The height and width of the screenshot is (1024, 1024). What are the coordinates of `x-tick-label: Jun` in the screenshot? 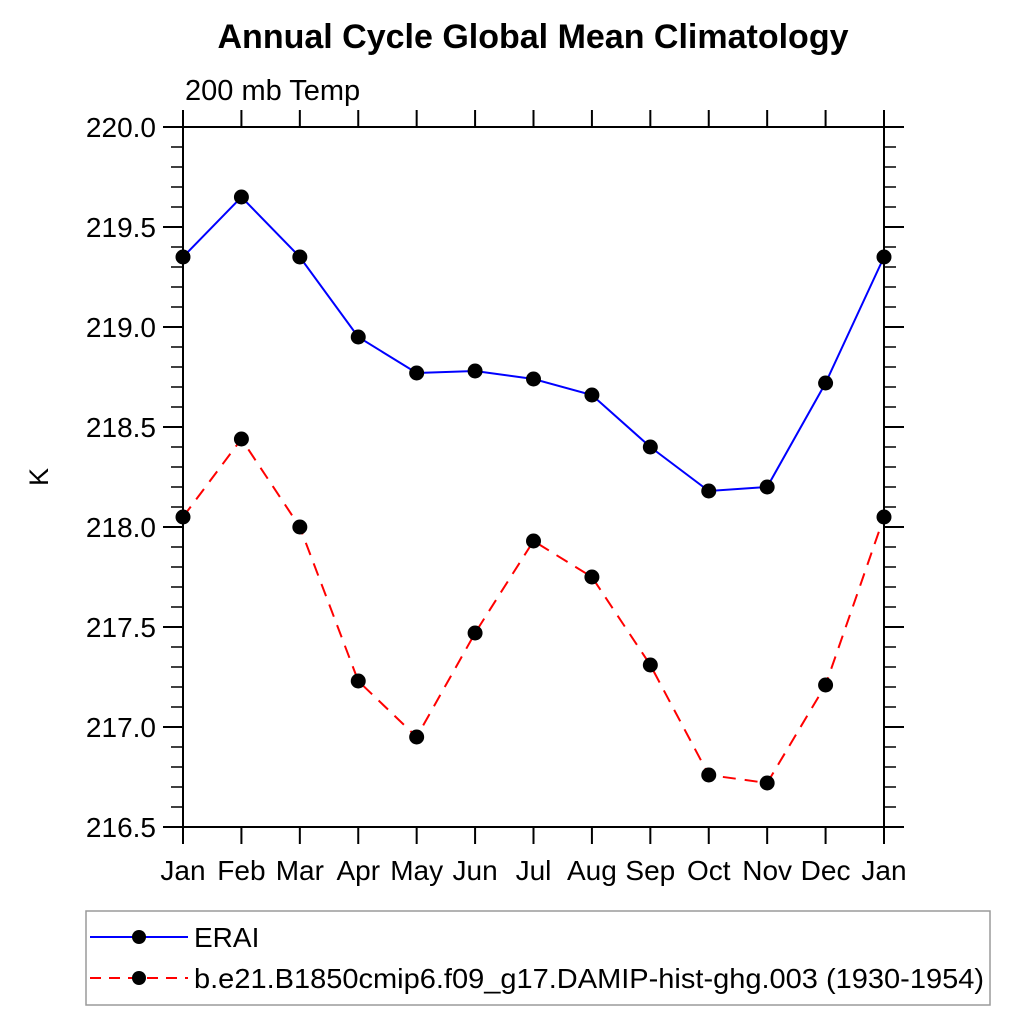 It's located at (475, 870).